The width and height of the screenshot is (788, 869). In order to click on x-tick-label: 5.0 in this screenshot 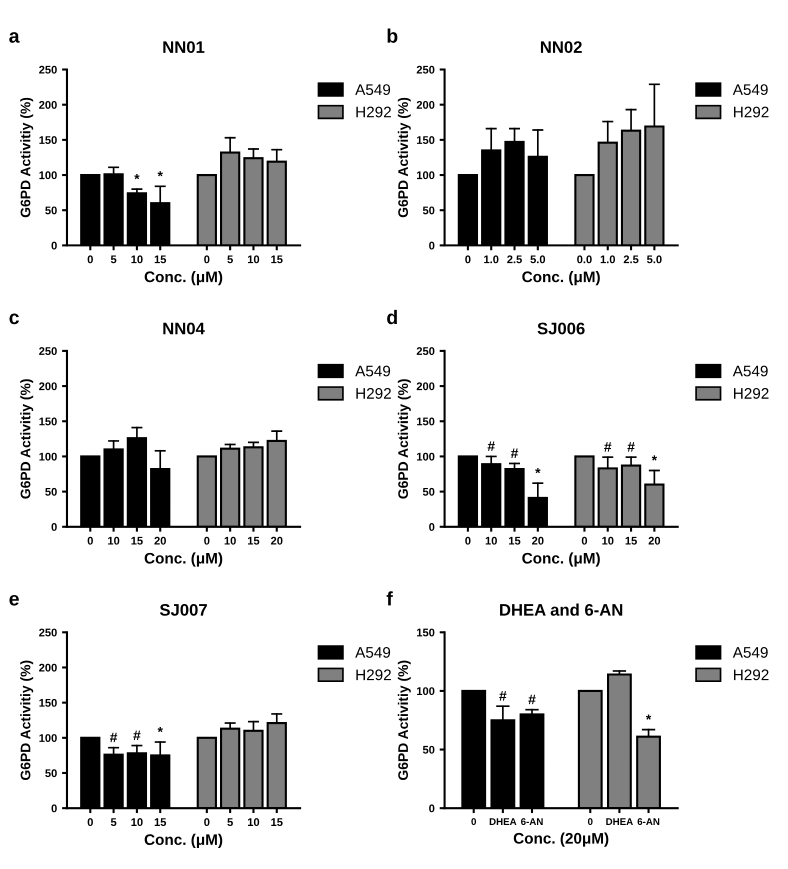, I will do `click(538, 259)`.